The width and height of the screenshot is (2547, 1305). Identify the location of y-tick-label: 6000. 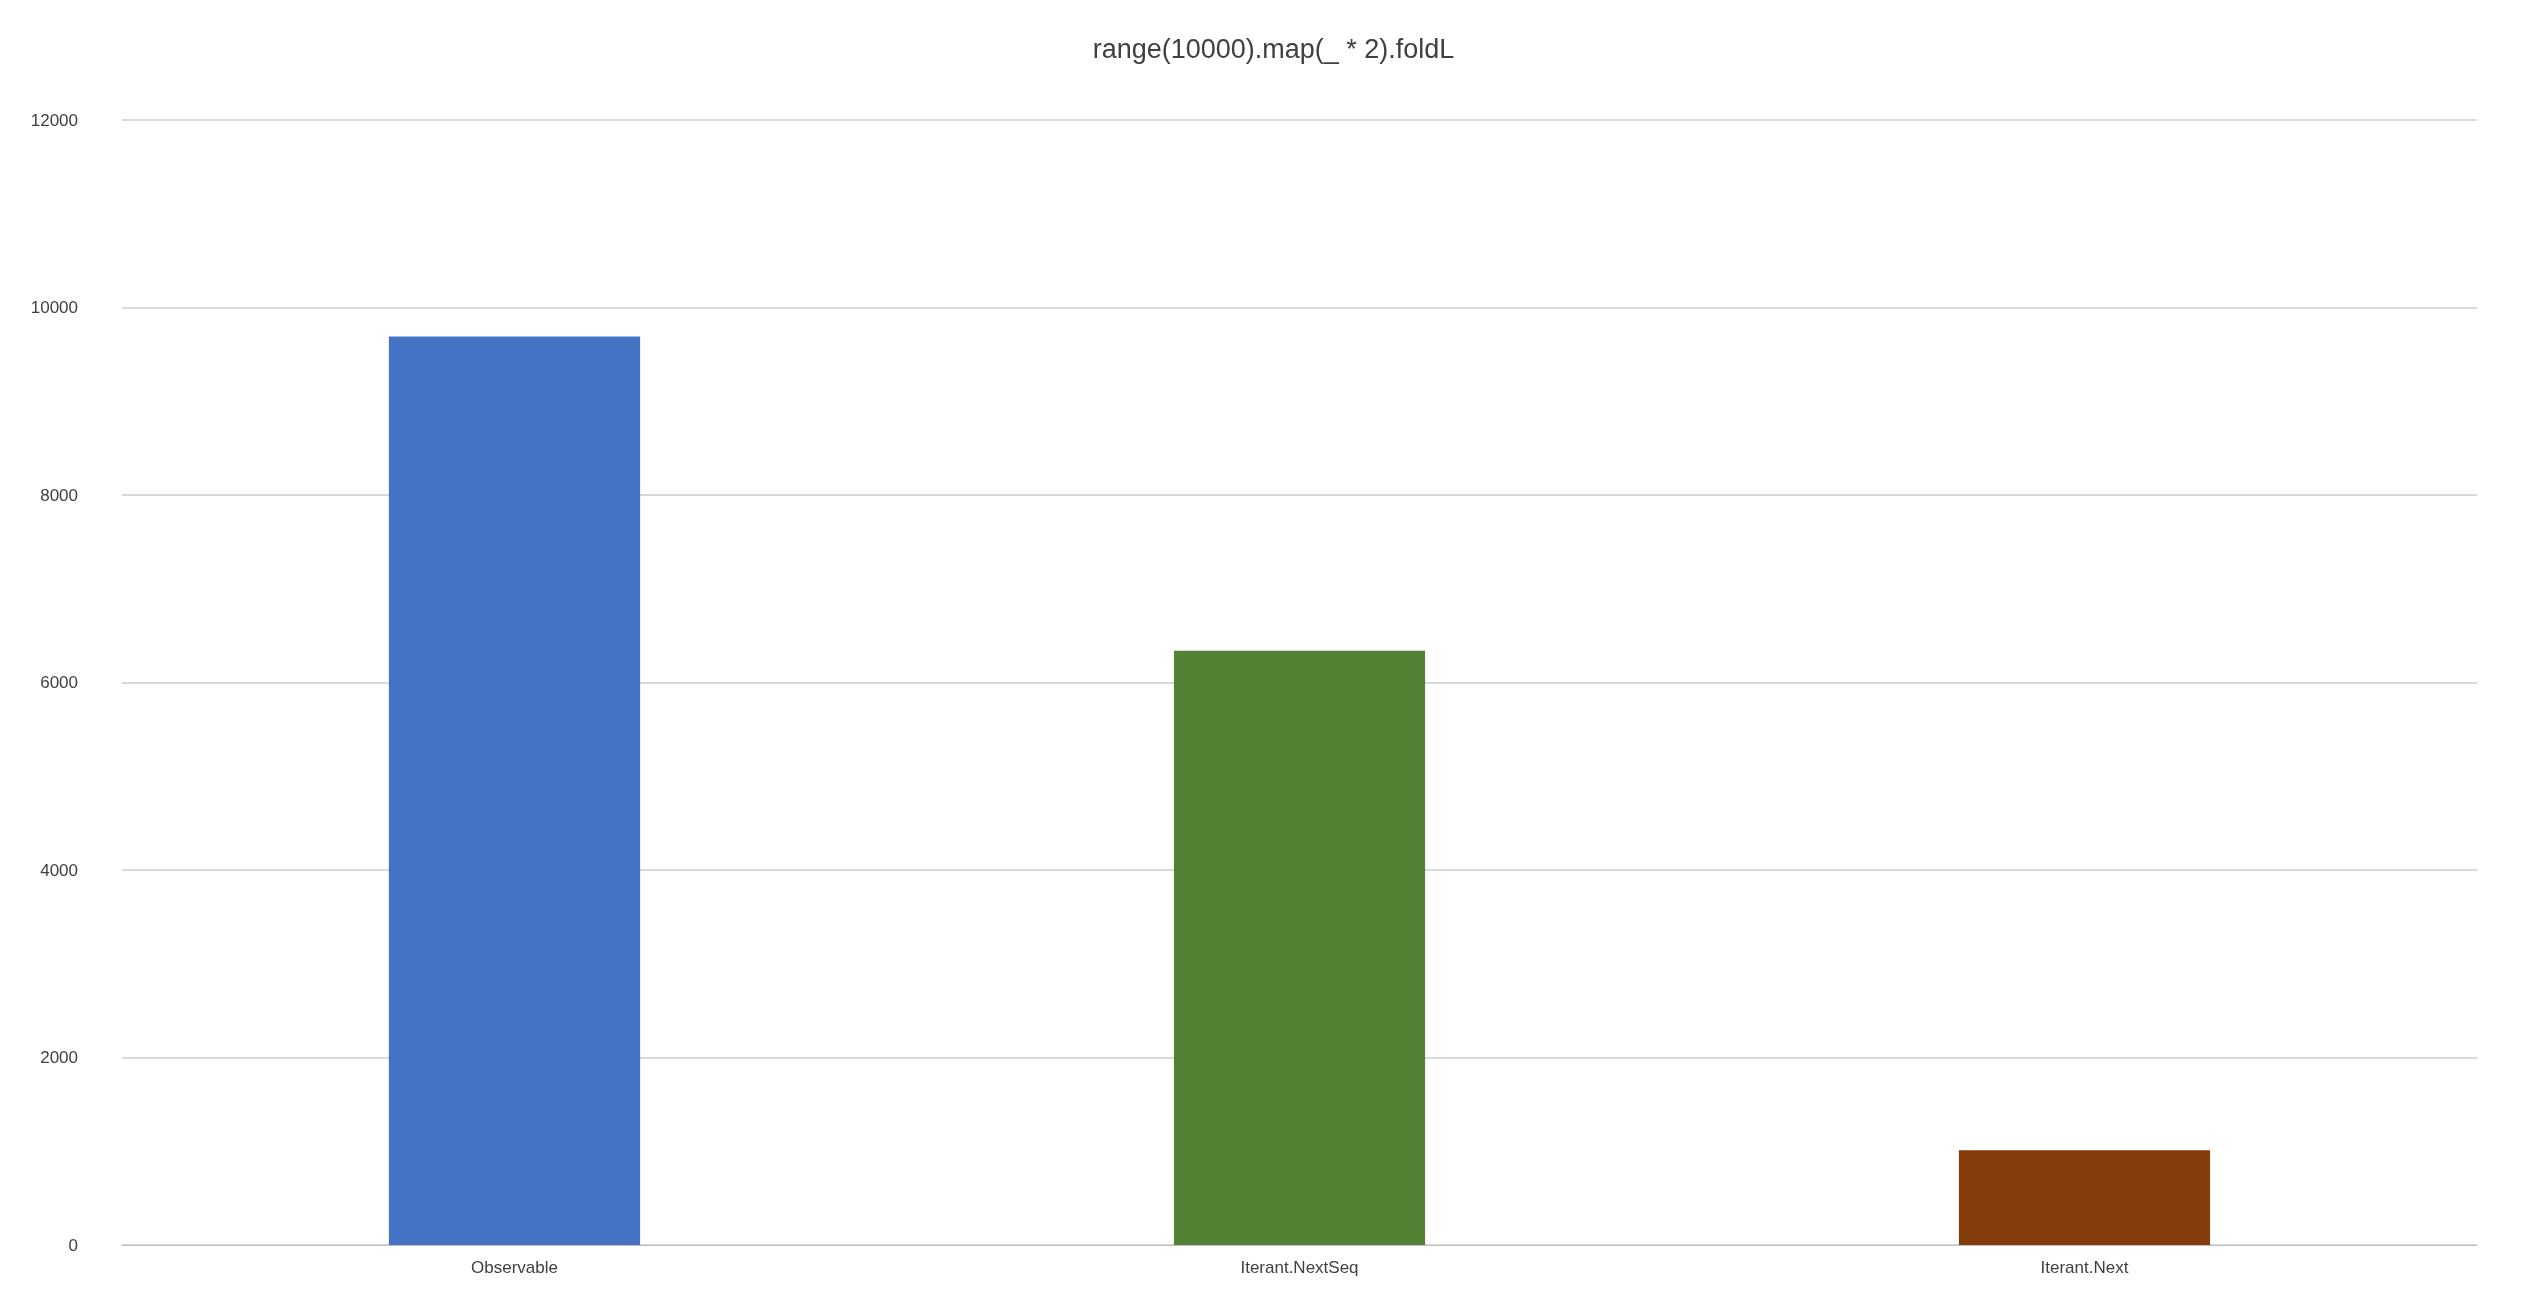
(59, 682).